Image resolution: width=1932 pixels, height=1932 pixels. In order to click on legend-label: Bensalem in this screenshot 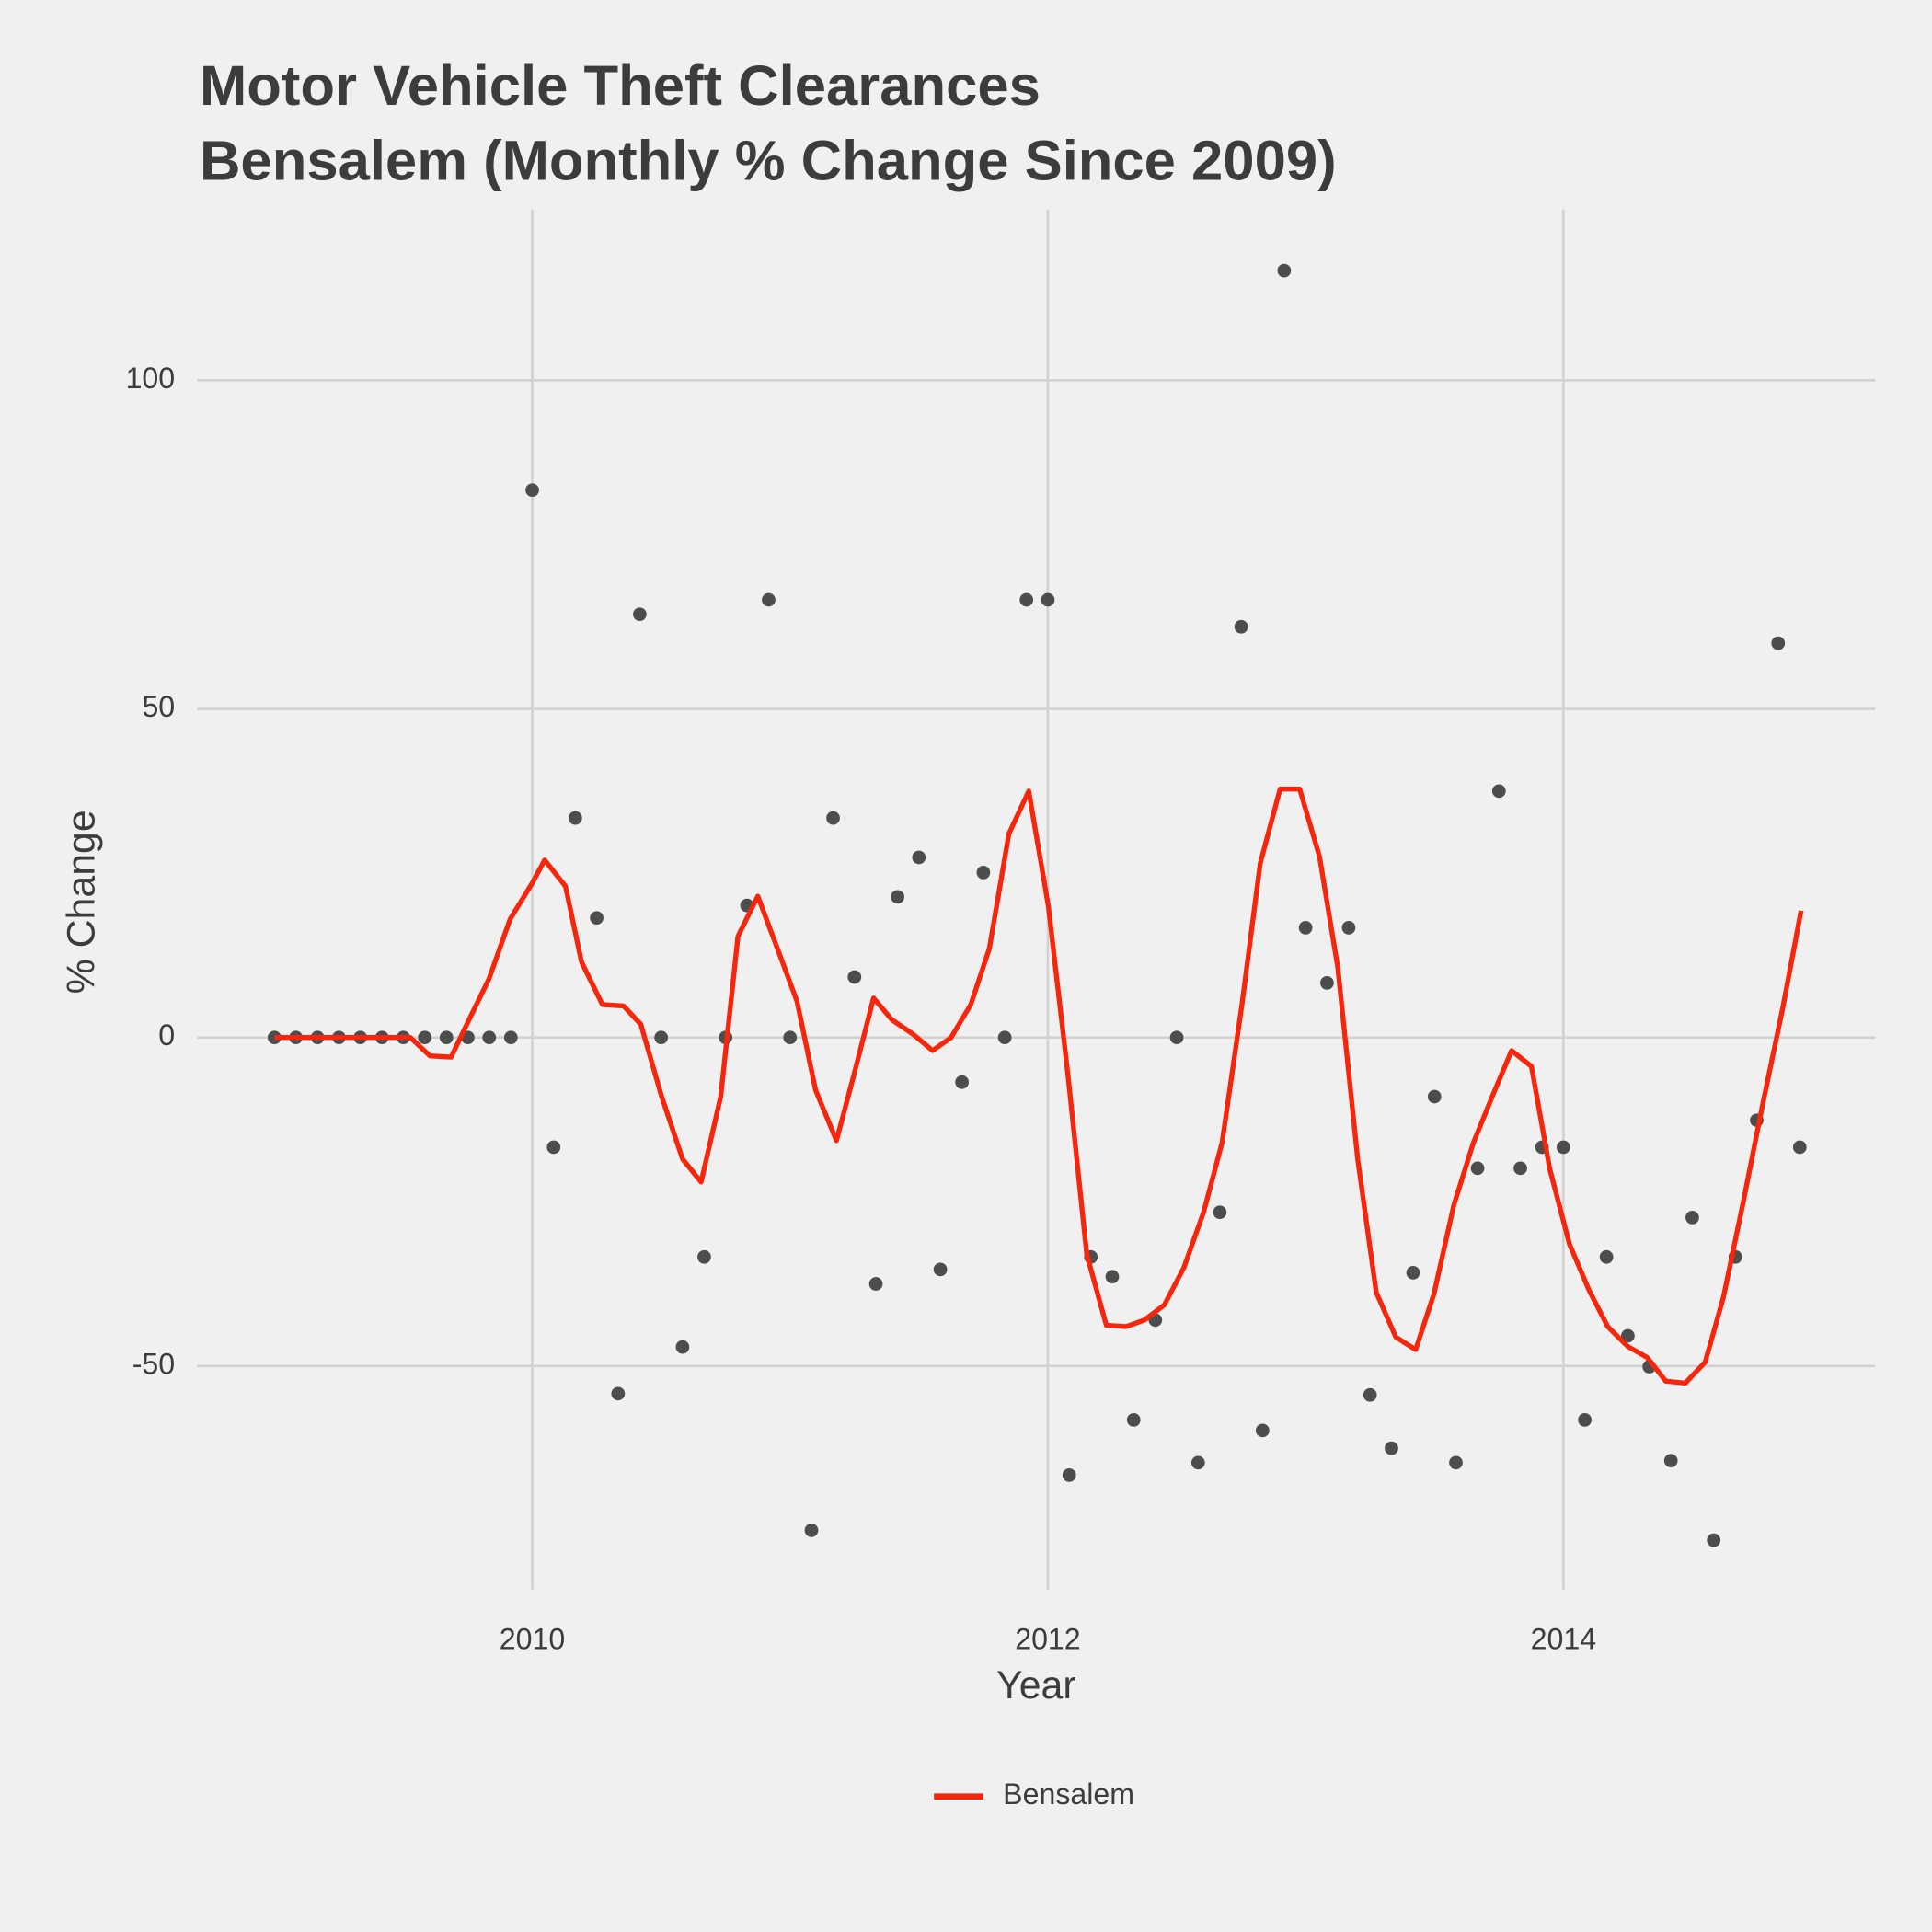, I will do `click(1068, 1794)`.